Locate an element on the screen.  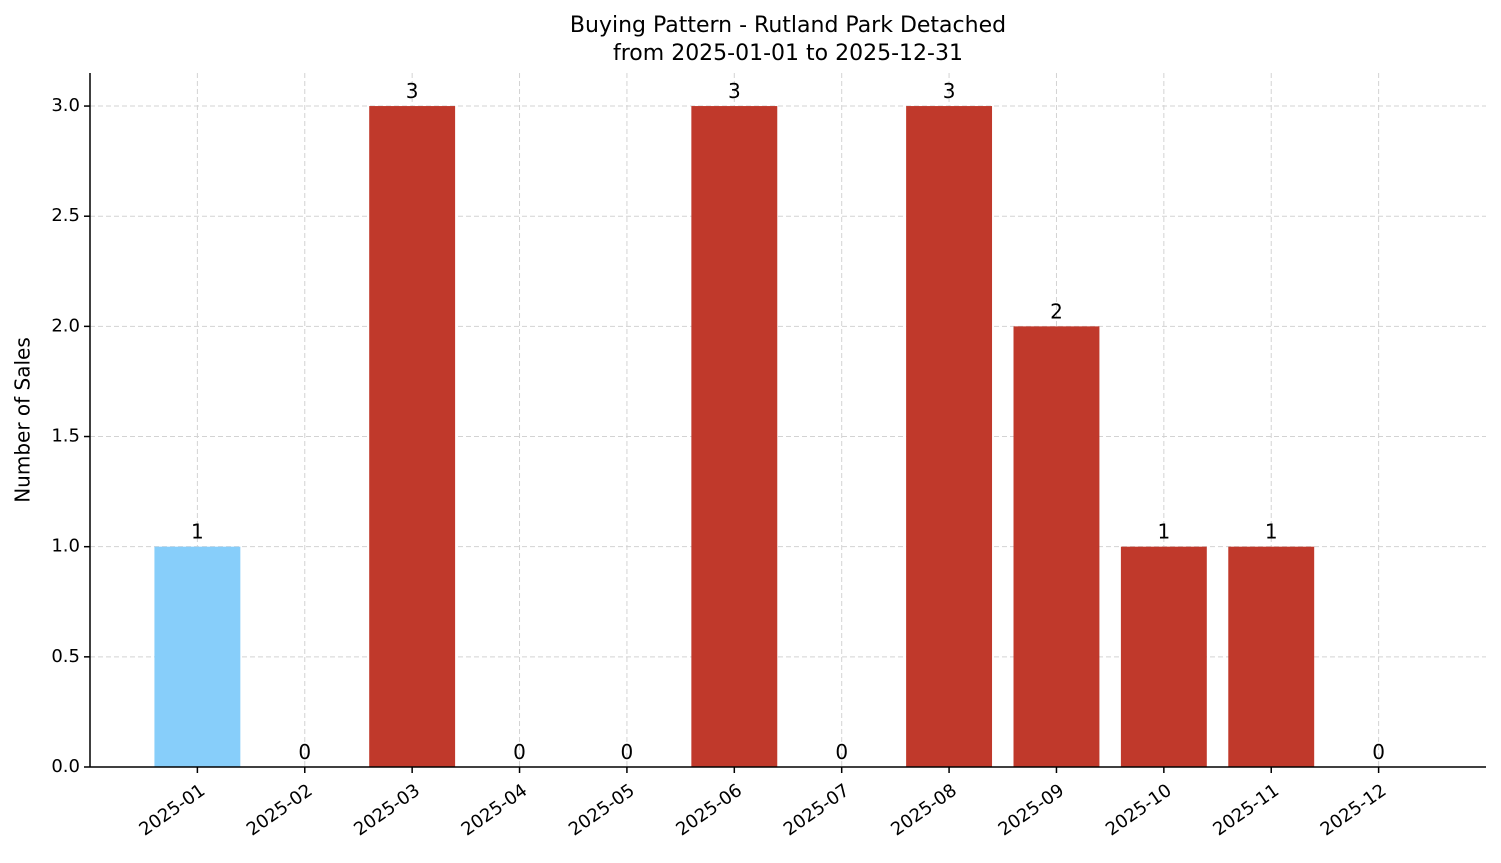
y-tick-label: 2.5 is located at coordinates (65, 215).